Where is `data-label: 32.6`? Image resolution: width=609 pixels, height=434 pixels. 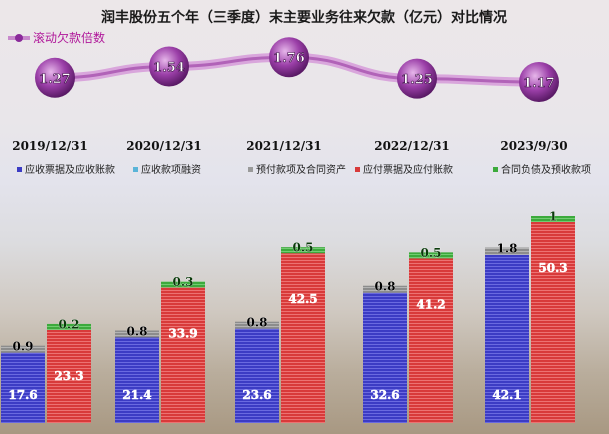
data-label: 32.6 is located at coordinates (384, 395).